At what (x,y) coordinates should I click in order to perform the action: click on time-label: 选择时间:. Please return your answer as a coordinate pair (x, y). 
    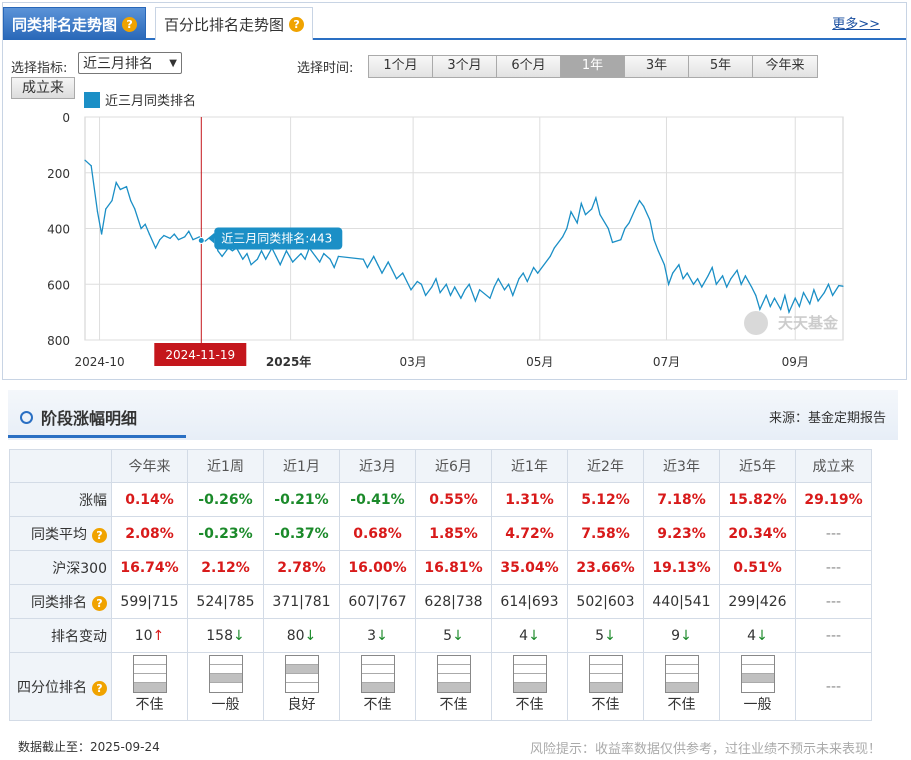
    Looking at the image, I should click on (325, 68).